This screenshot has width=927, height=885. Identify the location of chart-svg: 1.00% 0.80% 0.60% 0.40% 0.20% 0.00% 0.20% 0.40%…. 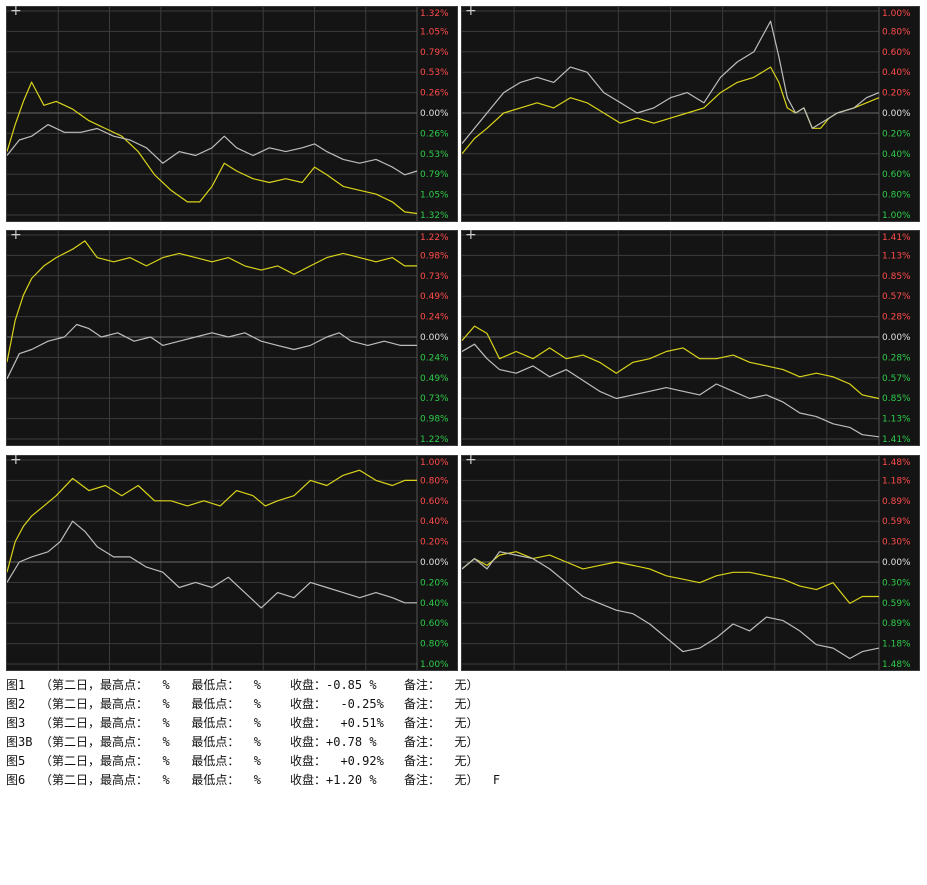
(686, 114).